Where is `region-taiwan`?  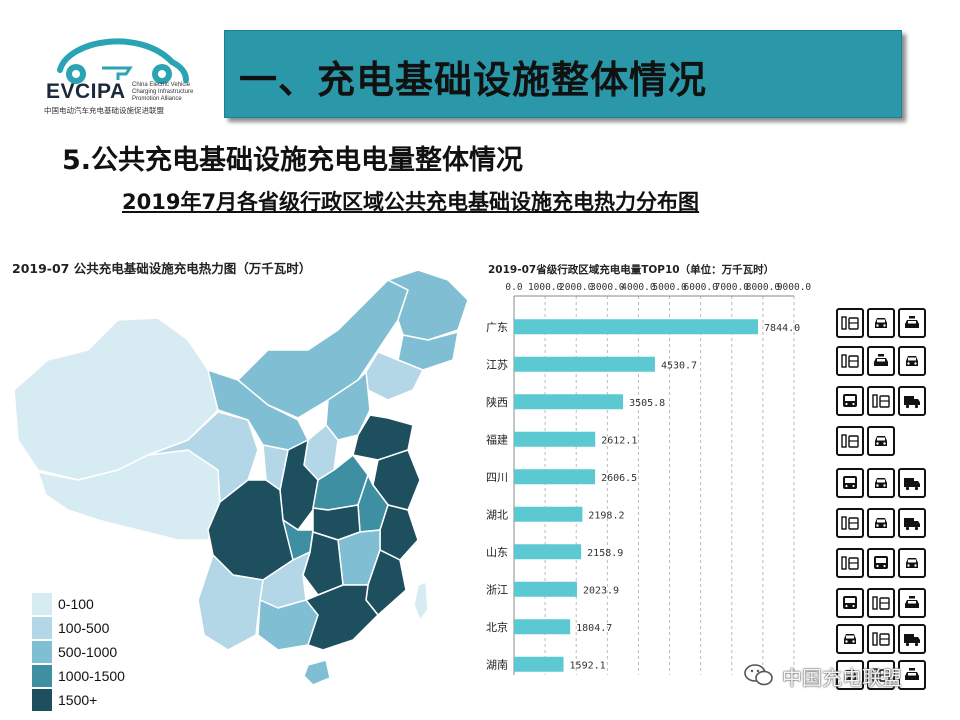 region-taiwan is located at coordinates (421, 601).